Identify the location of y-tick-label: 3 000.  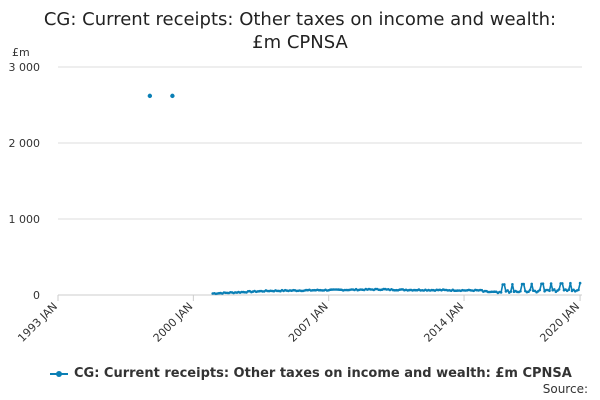
(25, 67).